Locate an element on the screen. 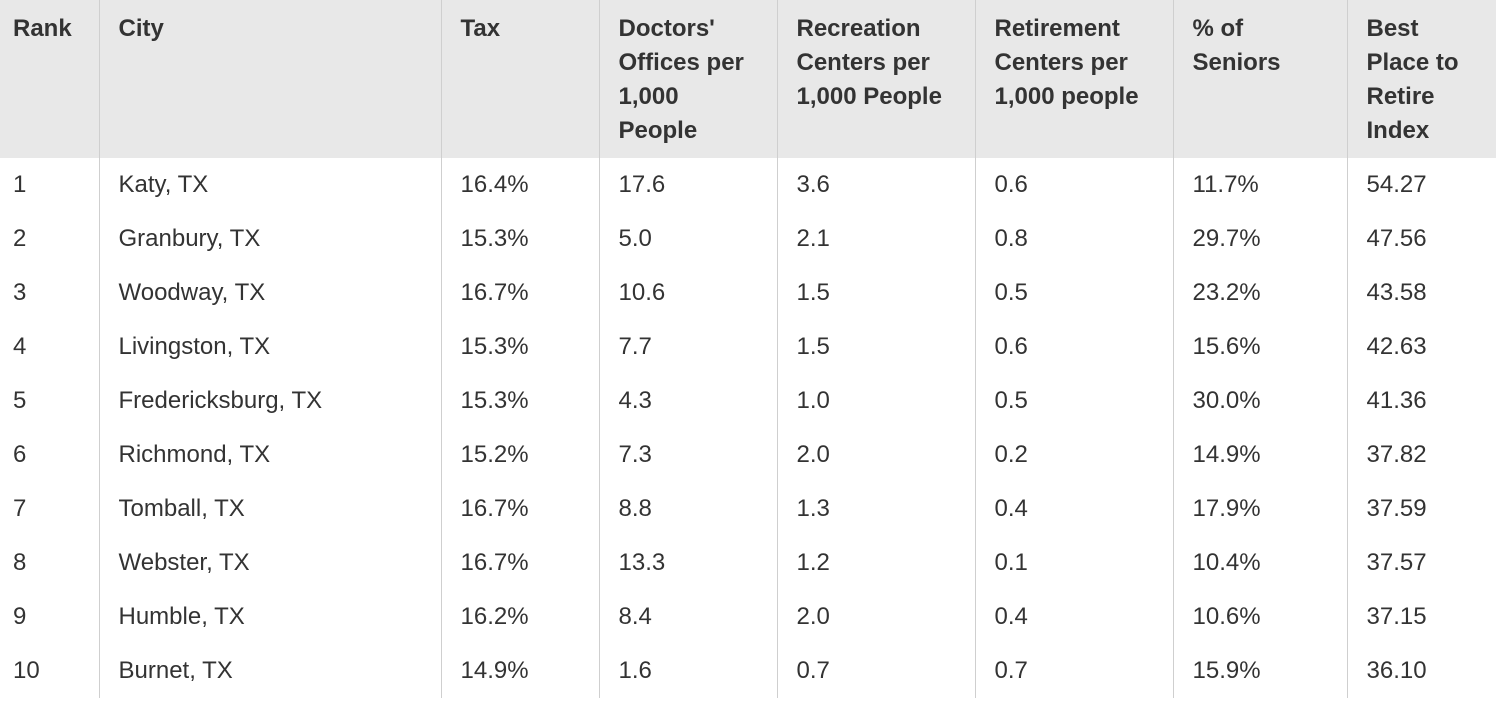 The width and height of the screenshot is (1496, 702). cell-rank: 1 is located at coordinates (20, 184).